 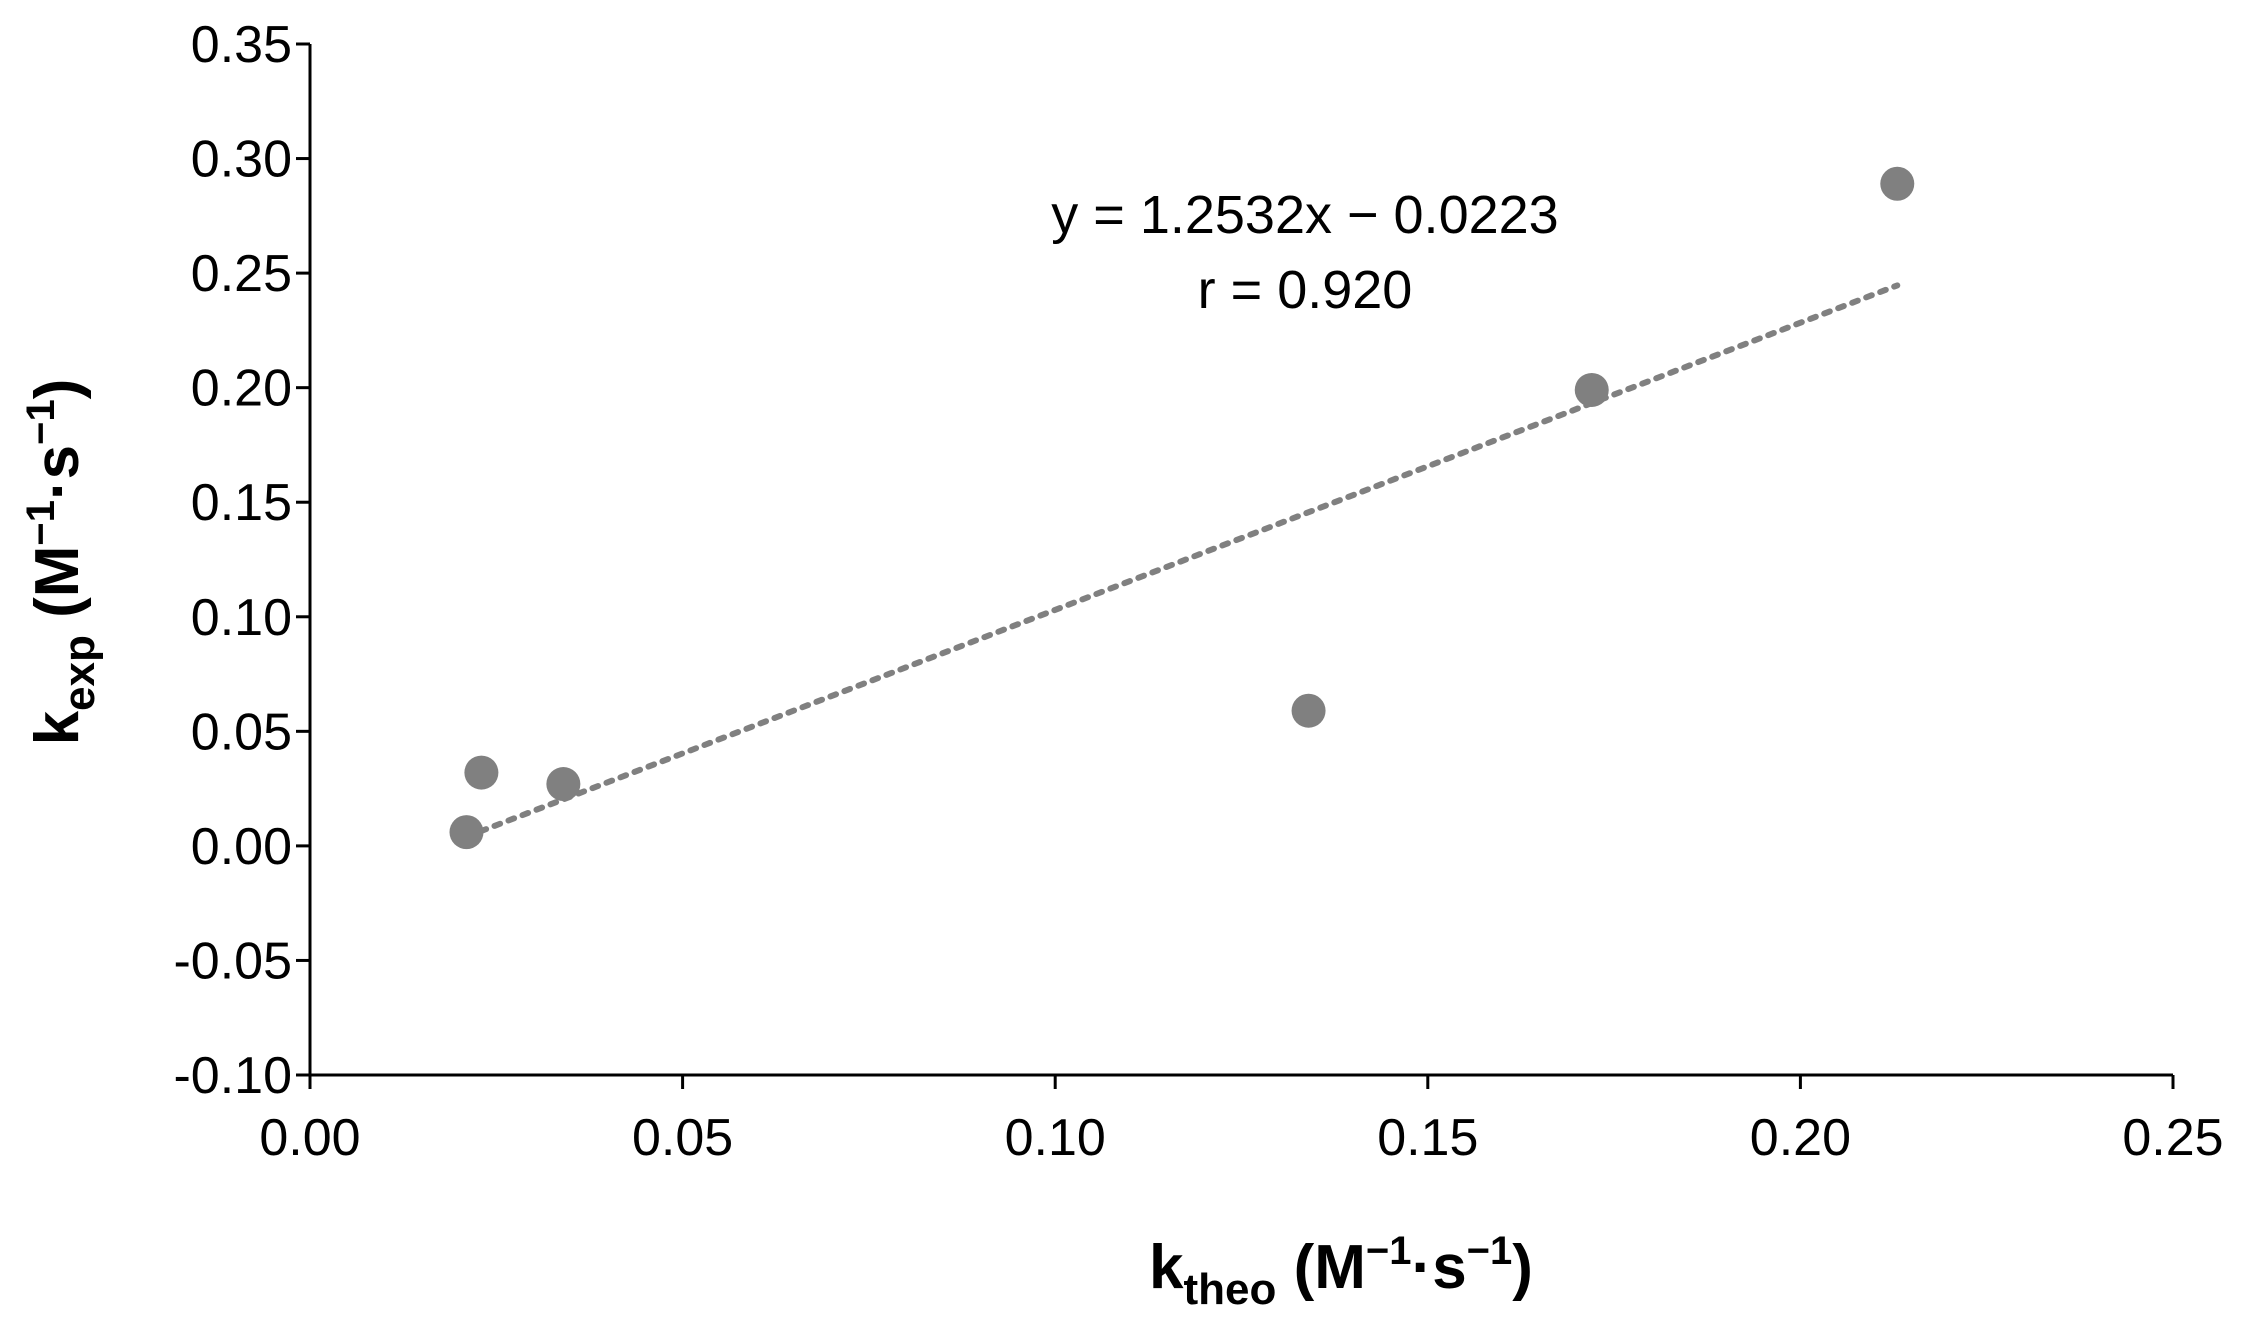 What do you see at coordinates (232, 1076) in the screenshot?
I see `y-tick-label: -0.10` at bounding box center [232, 1076].